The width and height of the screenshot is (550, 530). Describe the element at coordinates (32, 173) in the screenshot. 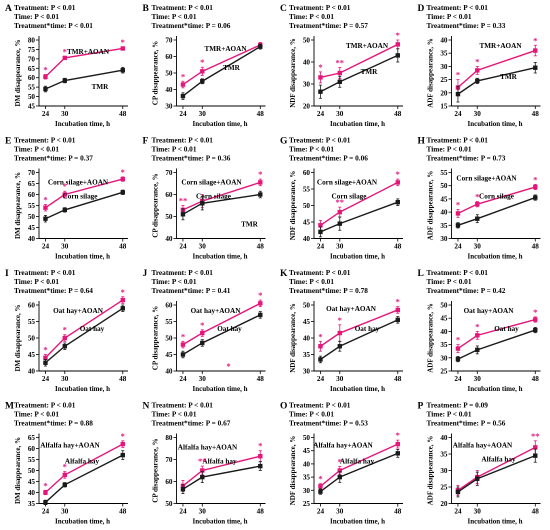

I see `y-tick-label: 70` at that location.